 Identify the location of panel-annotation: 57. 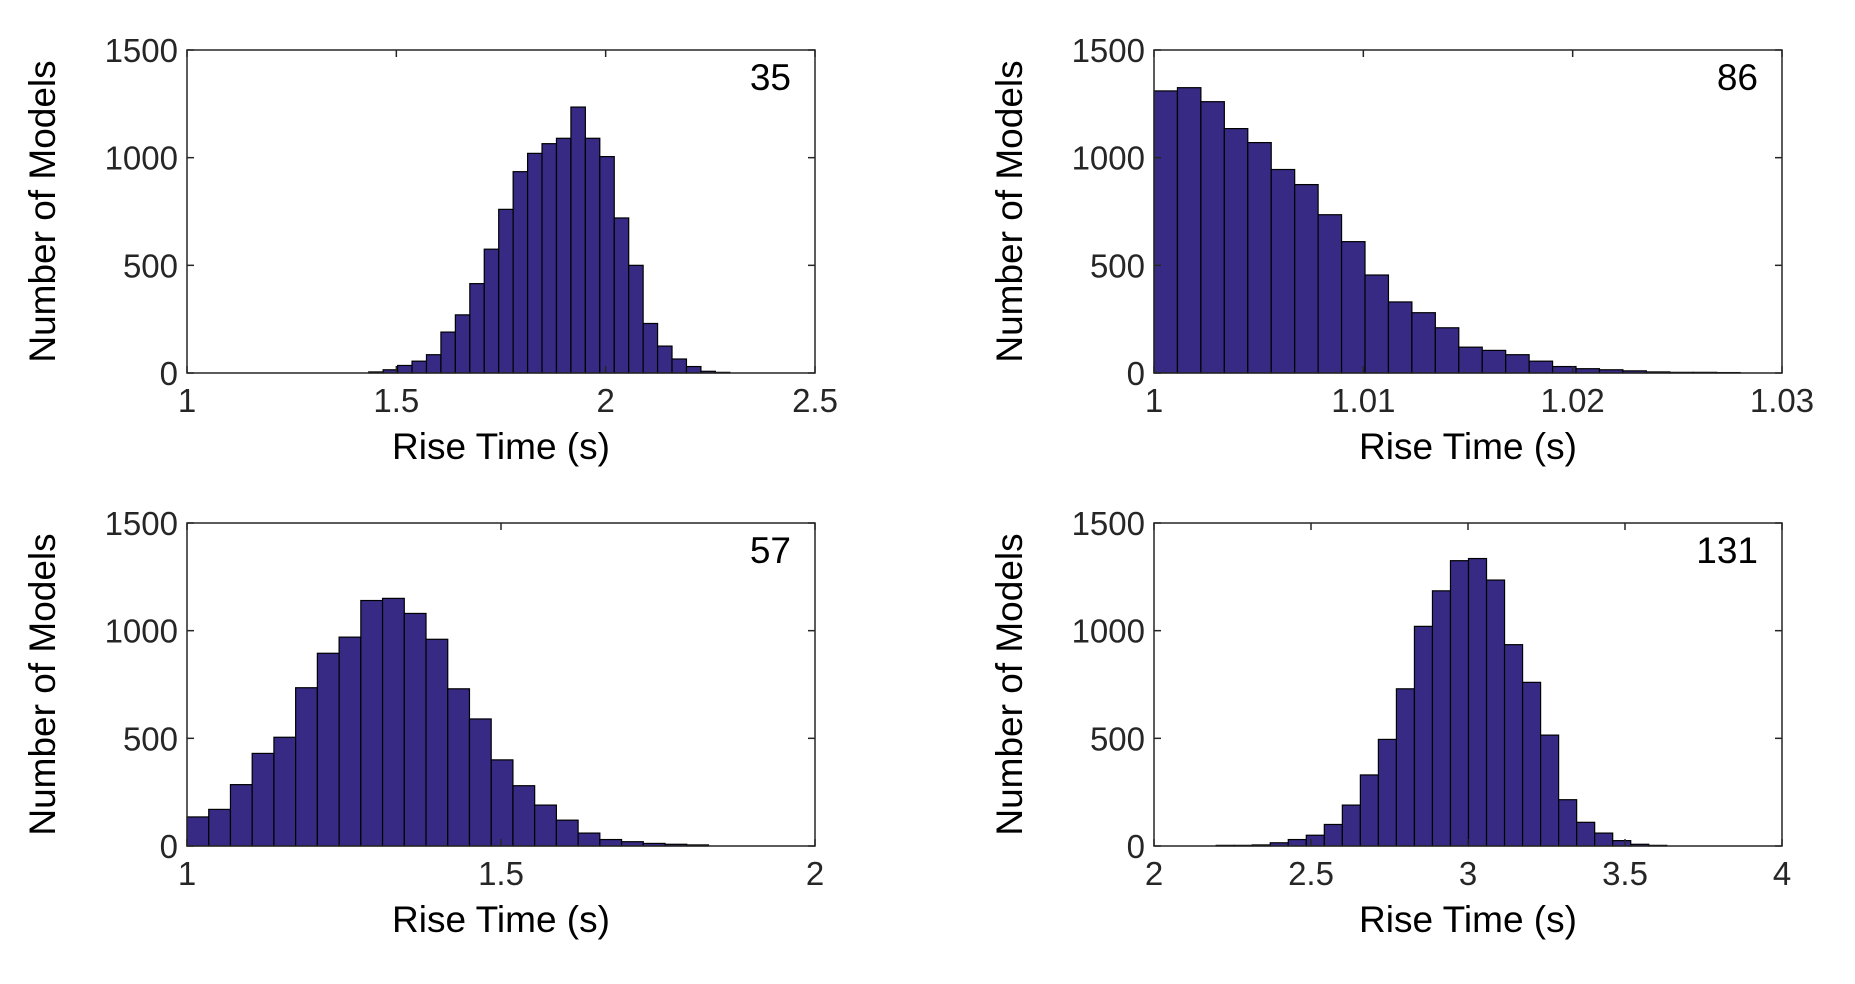
(770, 550).